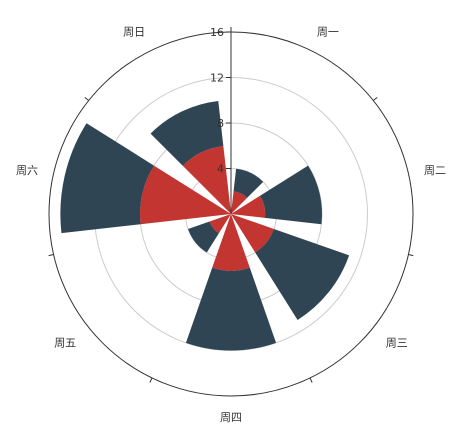 The height and width of the screenshot is (435, 460). I want to click on radius-tick-label: 4, so click(220, 168).